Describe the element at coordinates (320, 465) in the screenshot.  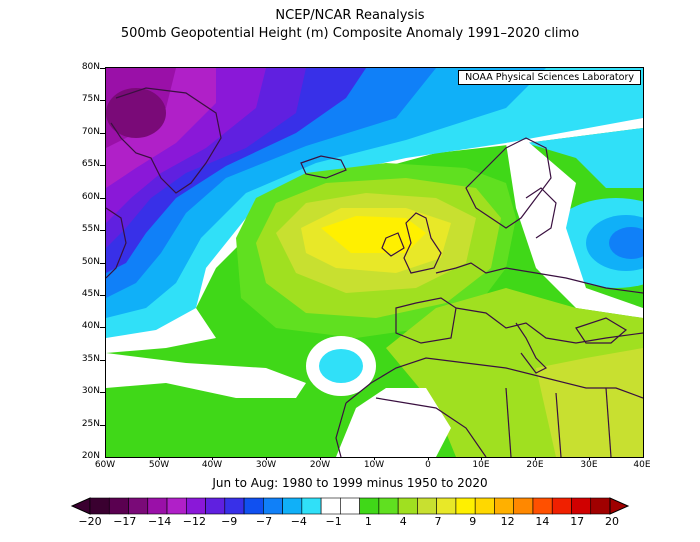
I see `lon-label-20w: 20W` at that location.